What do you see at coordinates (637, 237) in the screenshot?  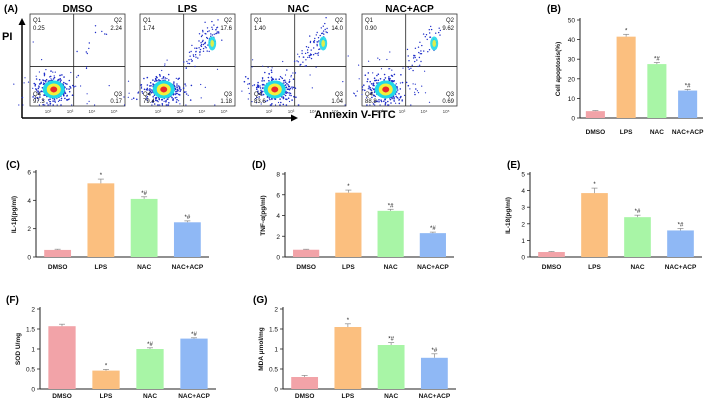 I see `bar-nac` at bounding box center [637, 237].